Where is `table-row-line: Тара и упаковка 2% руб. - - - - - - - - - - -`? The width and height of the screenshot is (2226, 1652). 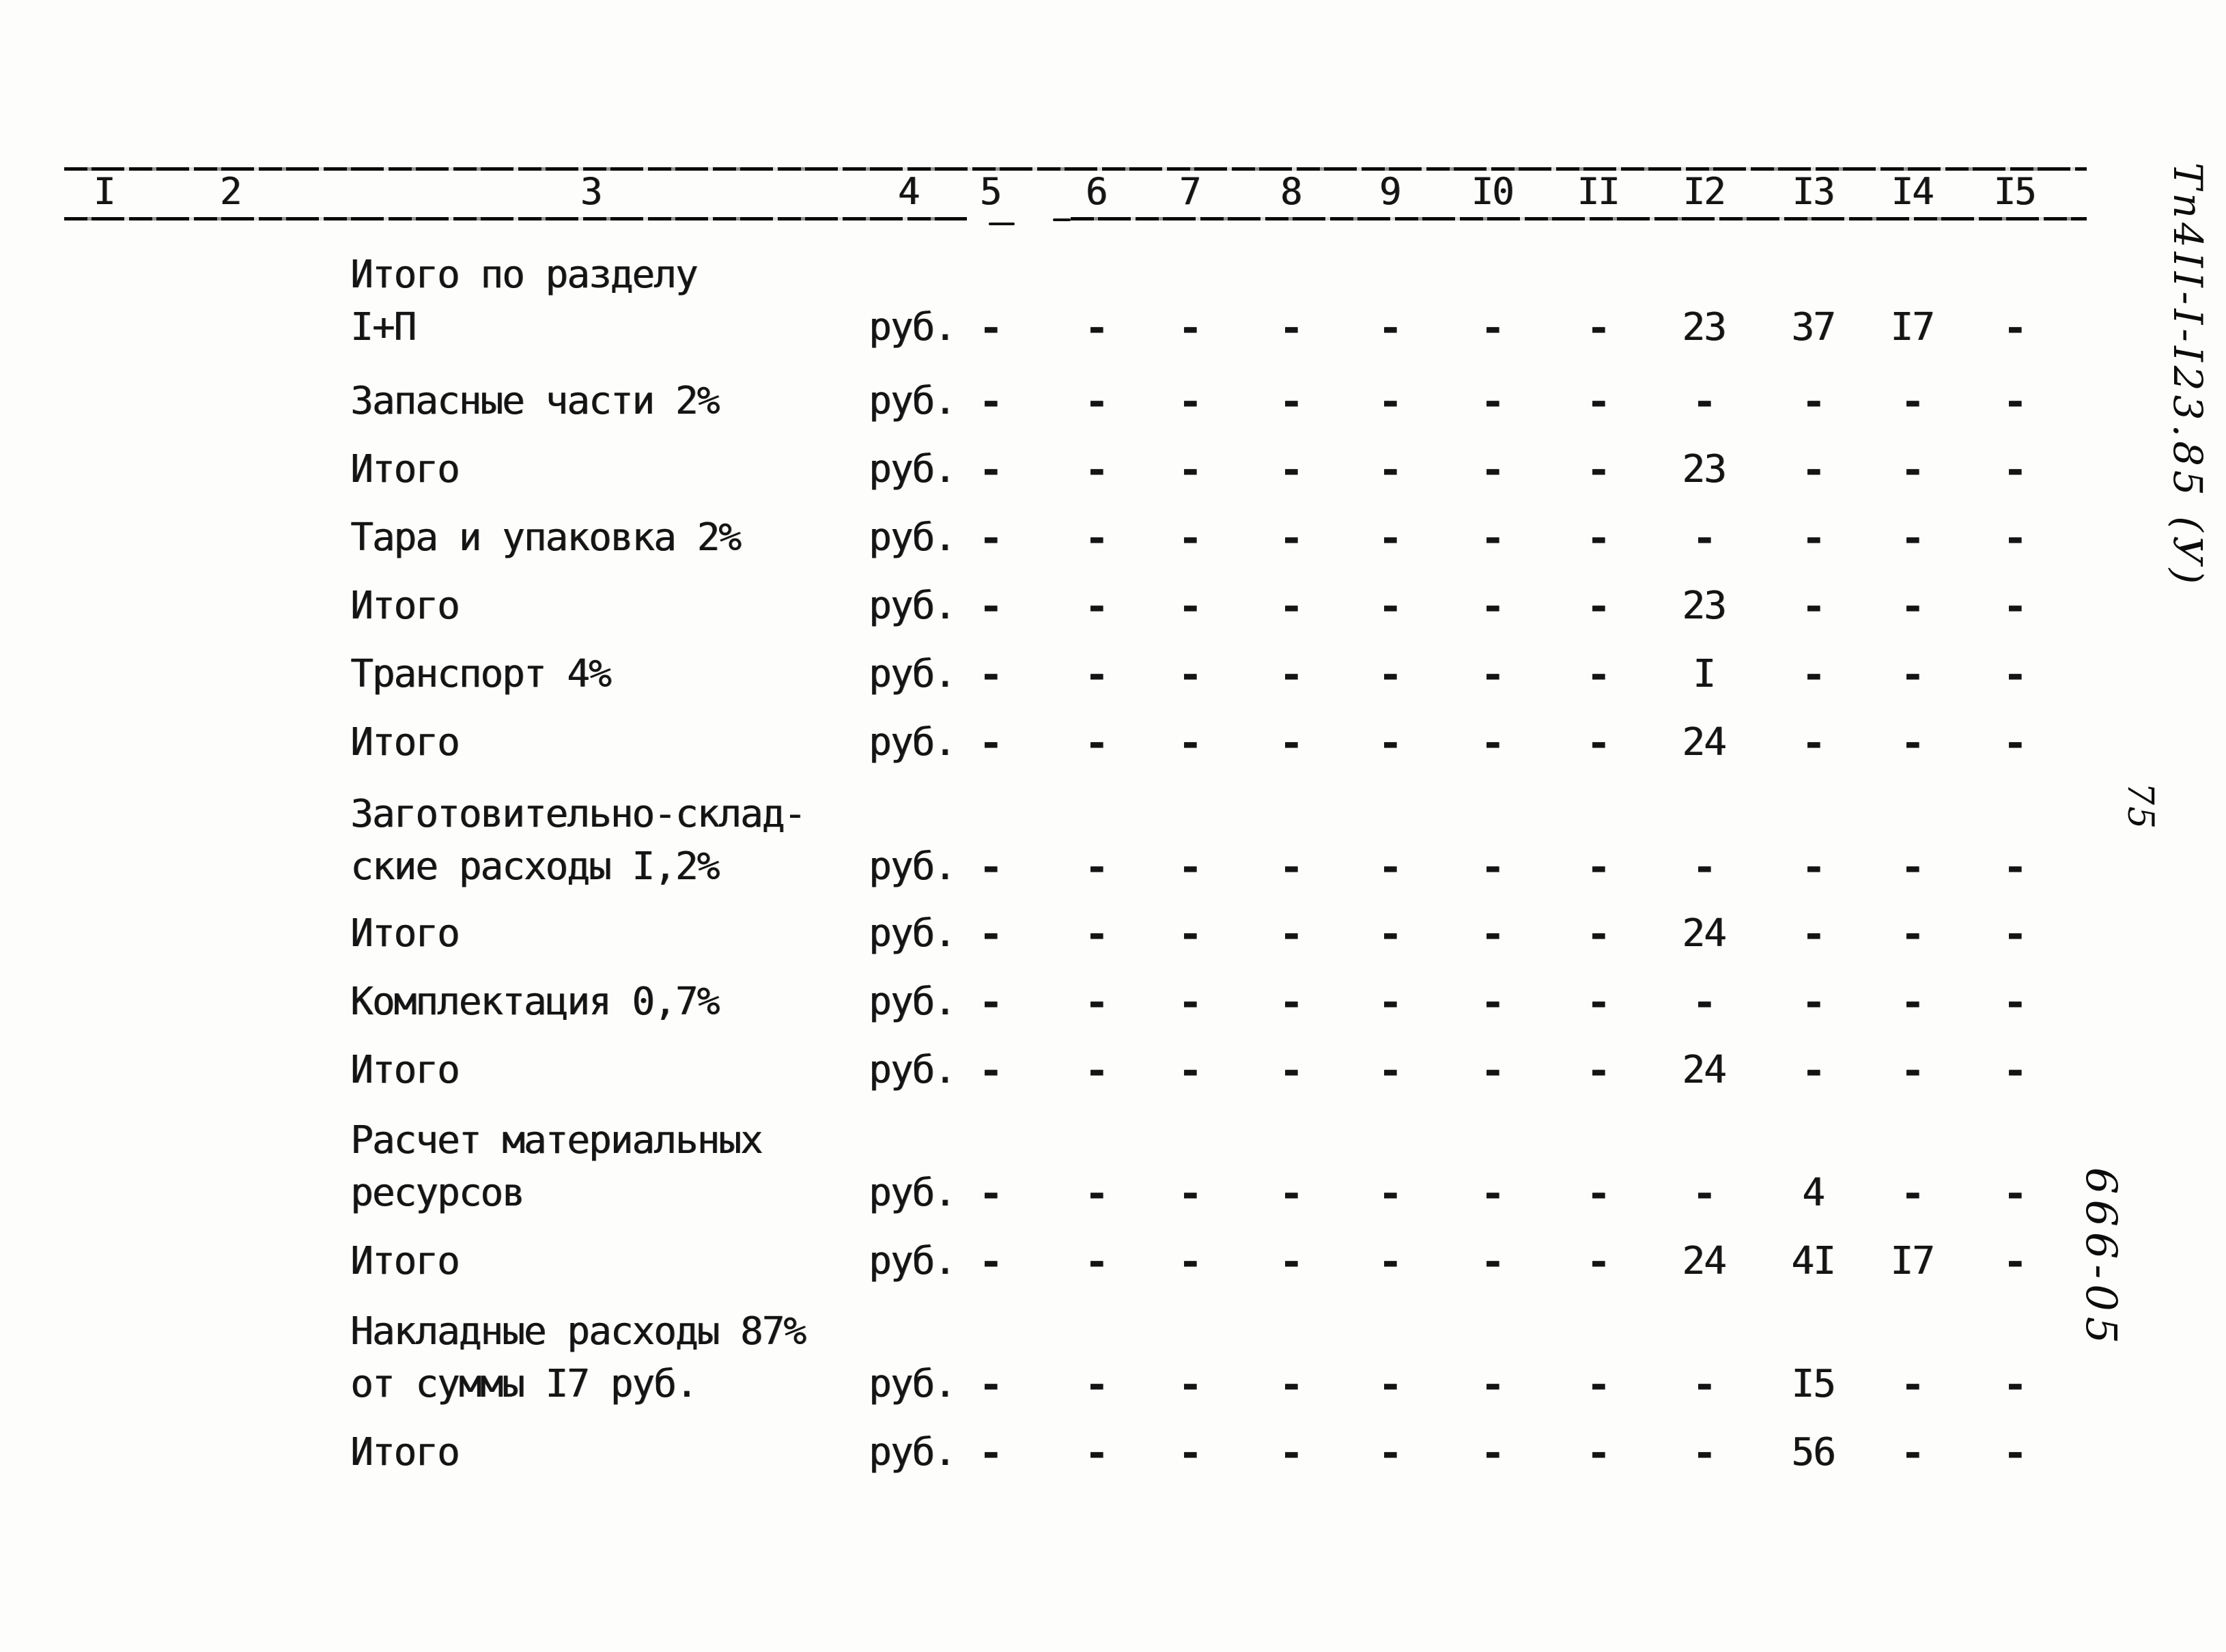
table-row-line: Тара и упаковка 2% руб. - - - - - - - - - - - is located at coordinates (1044, 538).